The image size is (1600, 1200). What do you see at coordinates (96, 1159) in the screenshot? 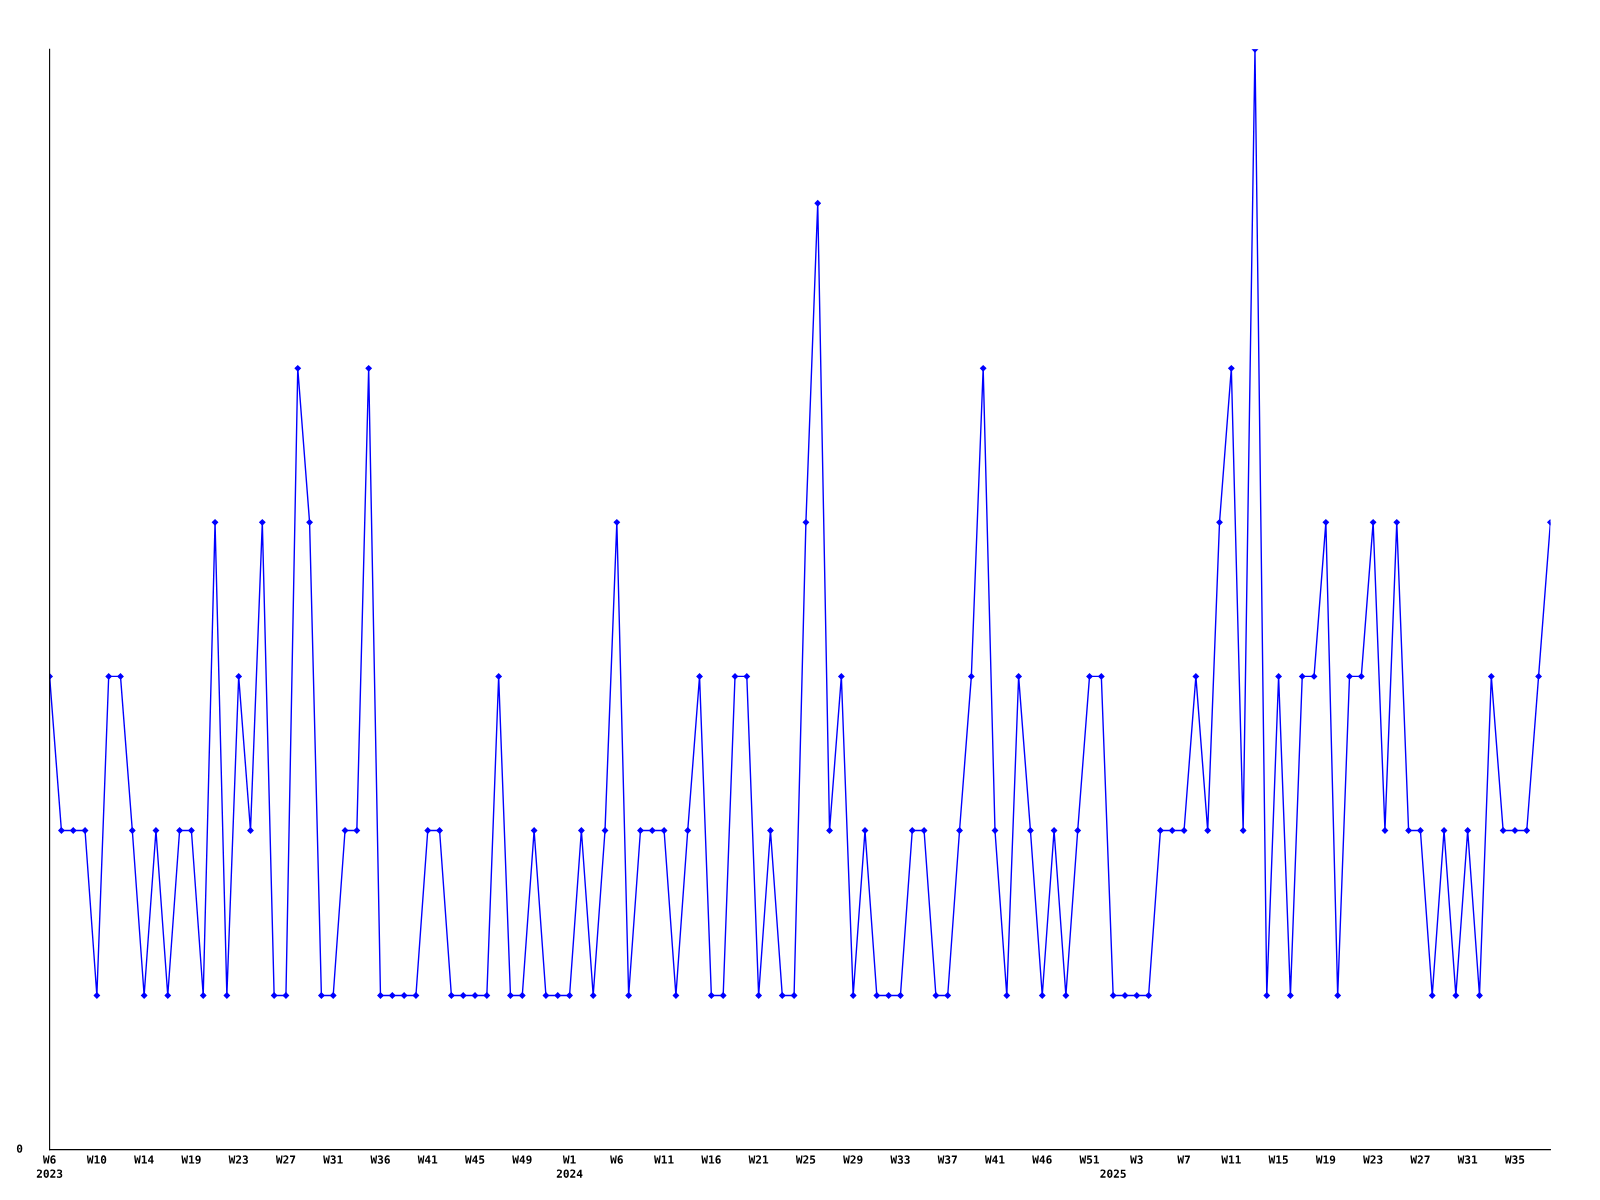
I see `x-tick-label: W10` at bounding box center [96, 1159].